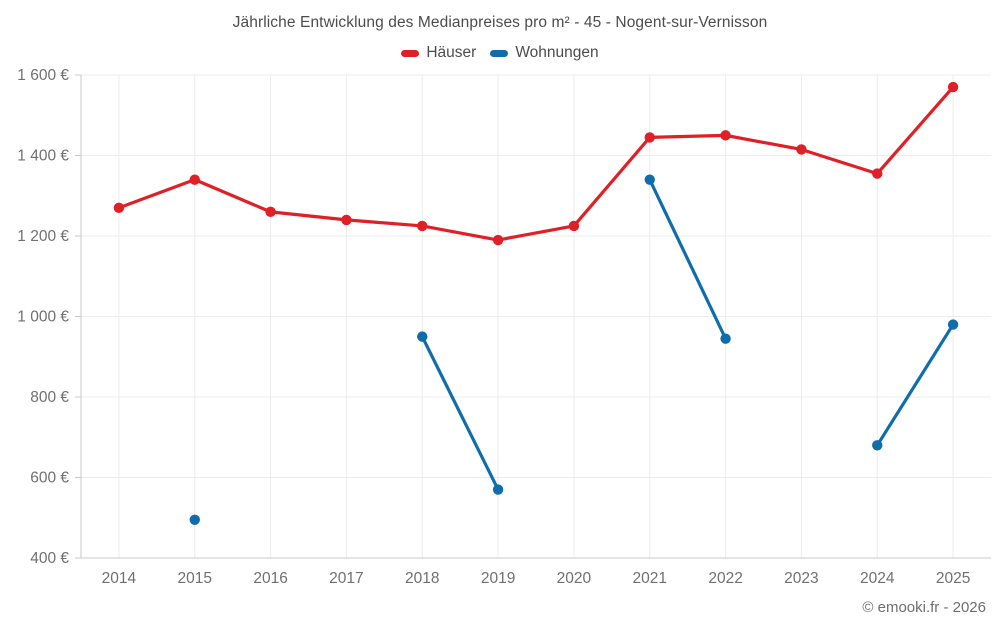 Image resolution: width=1000 pixels, height=625 pixels. Describe the element at coordinates (43, 156) in the screenshot. I see `y-axis-label: 1 400 €` at that location.